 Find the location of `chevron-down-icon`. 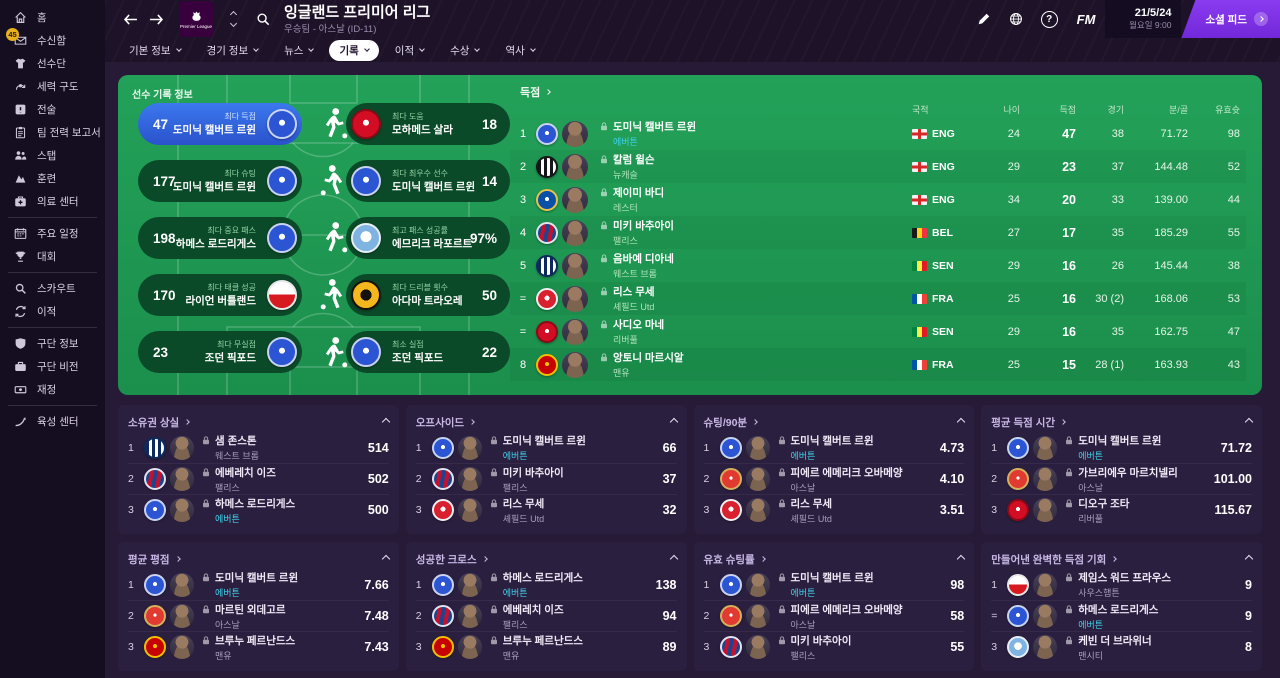

chevron-down-icon is located at coordinates (532, 49).